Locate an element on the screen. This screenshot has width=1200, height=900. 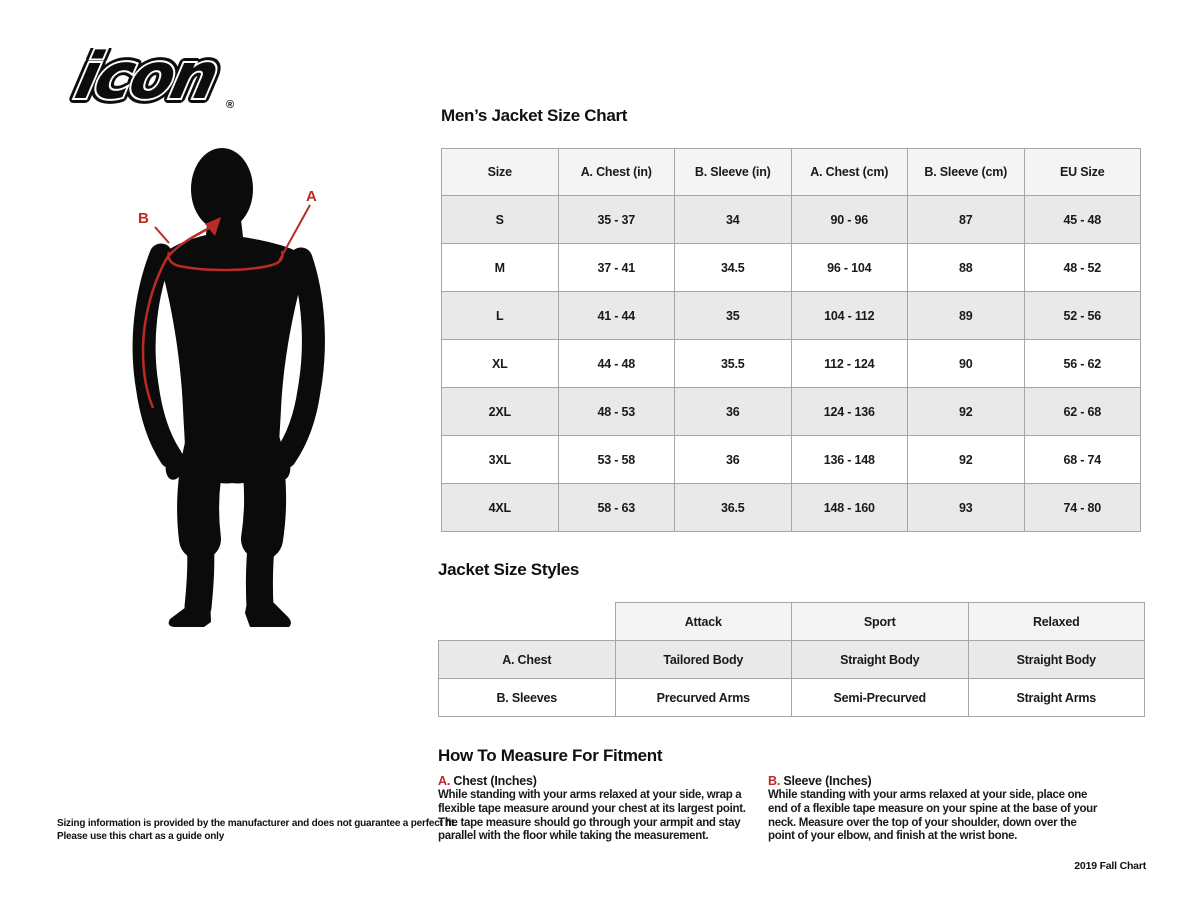
cell: 74 - 80 is located at coordinates (1082, 507).